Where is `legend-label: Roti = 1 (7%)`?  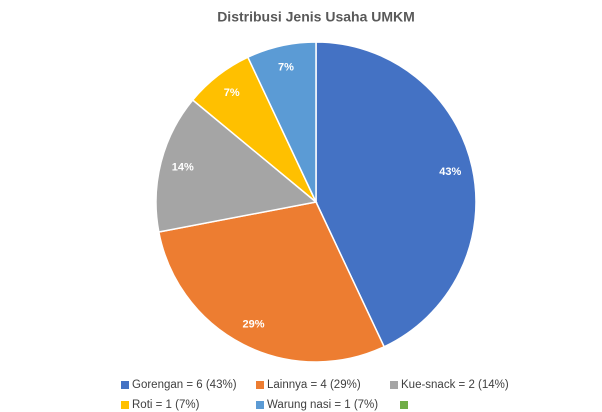
legend-label: Roti = 1 (7%) is located at coordinates (166, 405).